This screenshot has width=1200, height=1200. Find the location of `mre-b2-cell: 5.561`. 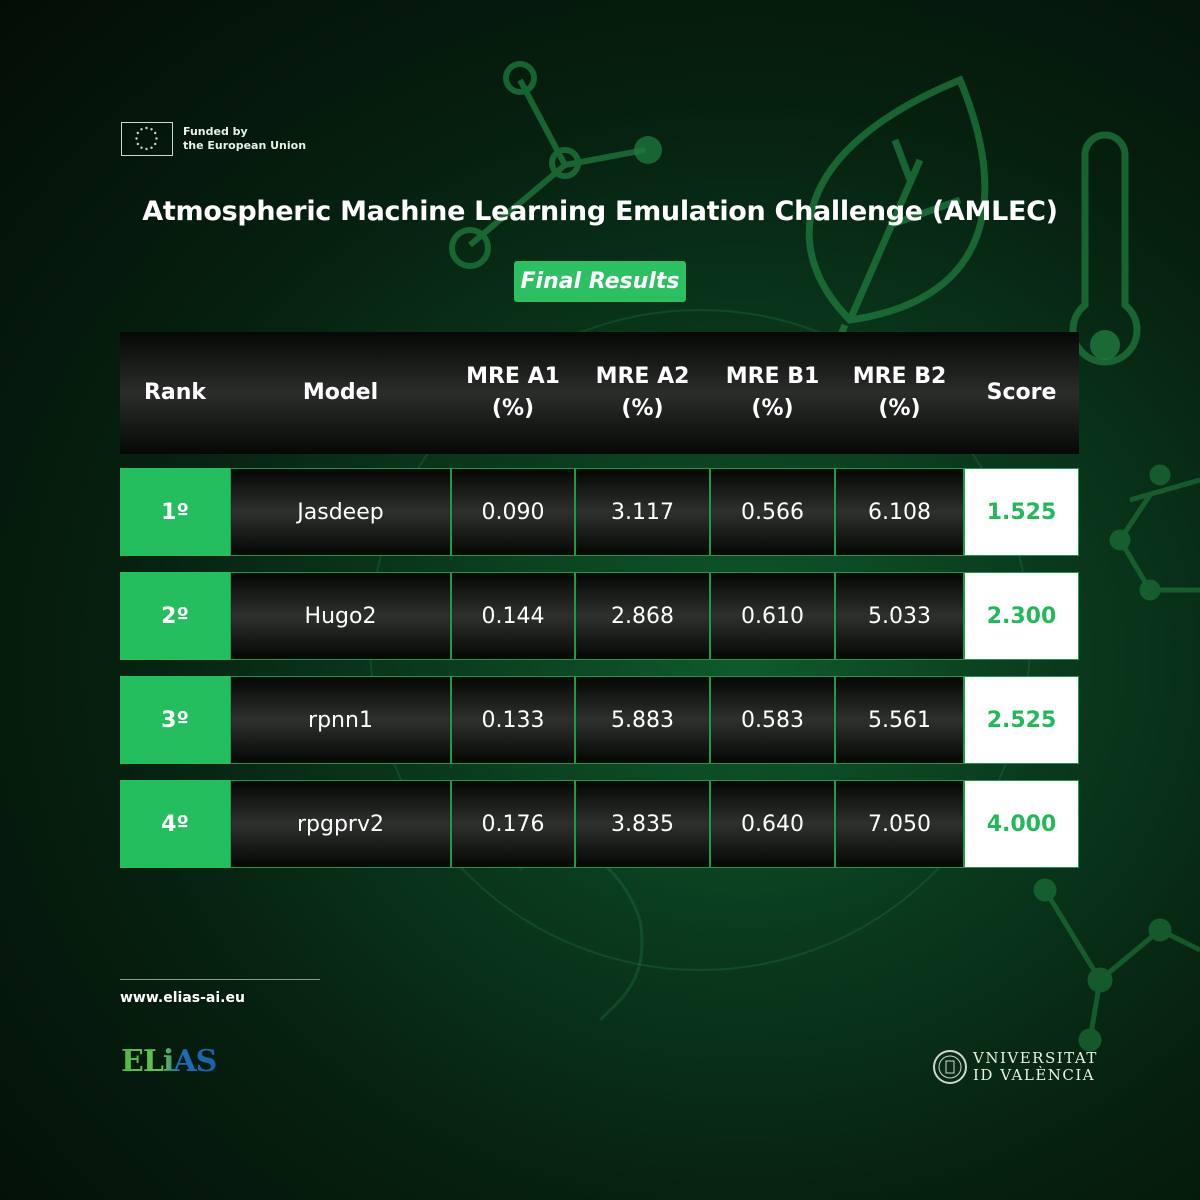

mre-b2-cell: 5.561 is located at coordinates (899, 720).